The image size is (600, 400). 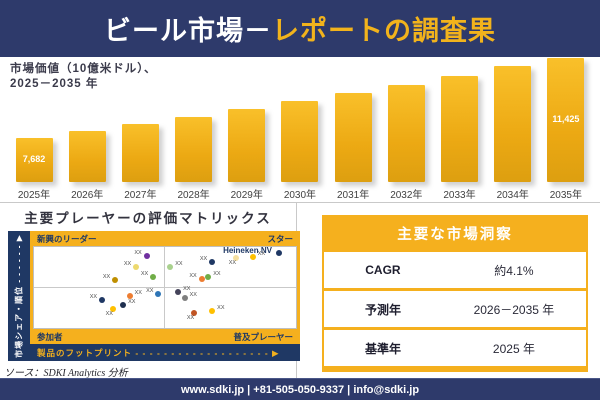 I want to click on base-year-value: 2025 年, so click(x=513, y=348).